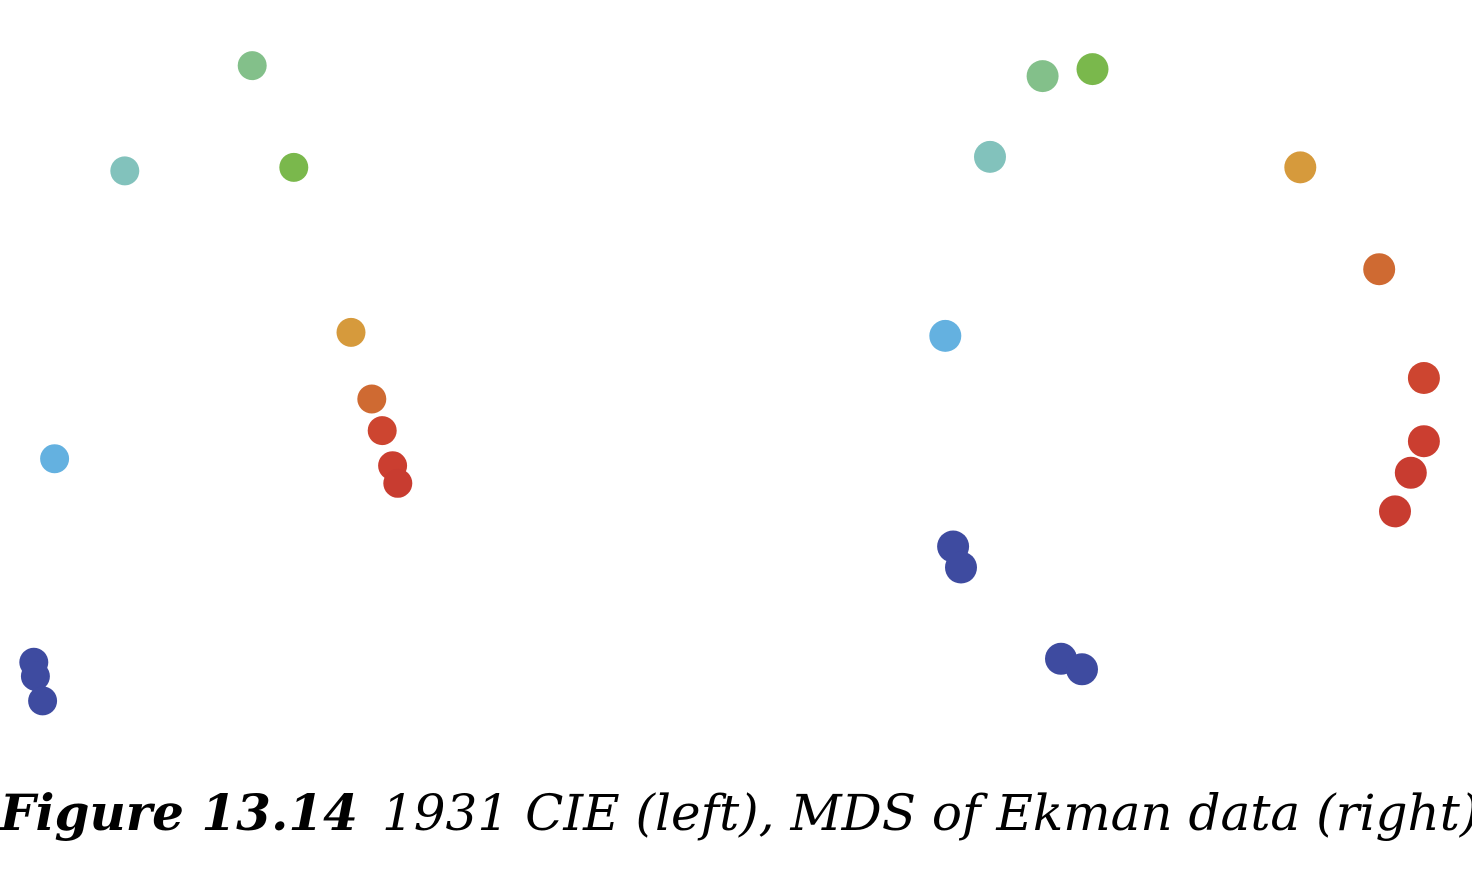 The height and width of the screenshot is (880, 1472). Describe the element at coordinates (179, 812) in the screenshot. I see `figure-label: Figure 13.14` at that location.